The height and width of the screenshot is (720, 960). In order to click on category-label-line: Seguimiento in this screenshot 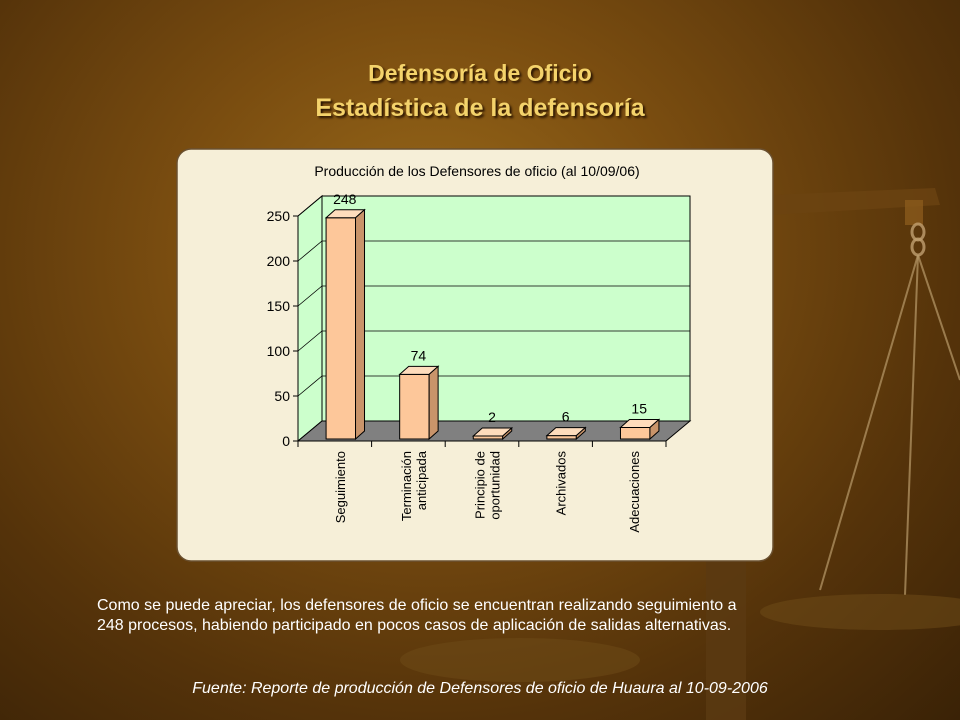, I will do `click(340, 487)`.